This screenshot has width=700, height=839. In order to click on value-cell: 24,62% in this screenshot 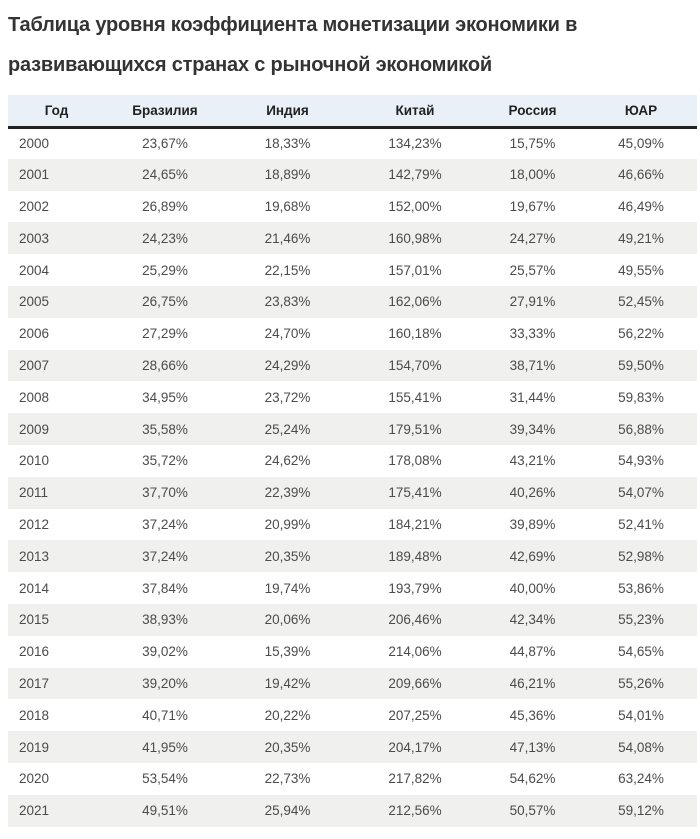, I will do `click(287, 461)`.